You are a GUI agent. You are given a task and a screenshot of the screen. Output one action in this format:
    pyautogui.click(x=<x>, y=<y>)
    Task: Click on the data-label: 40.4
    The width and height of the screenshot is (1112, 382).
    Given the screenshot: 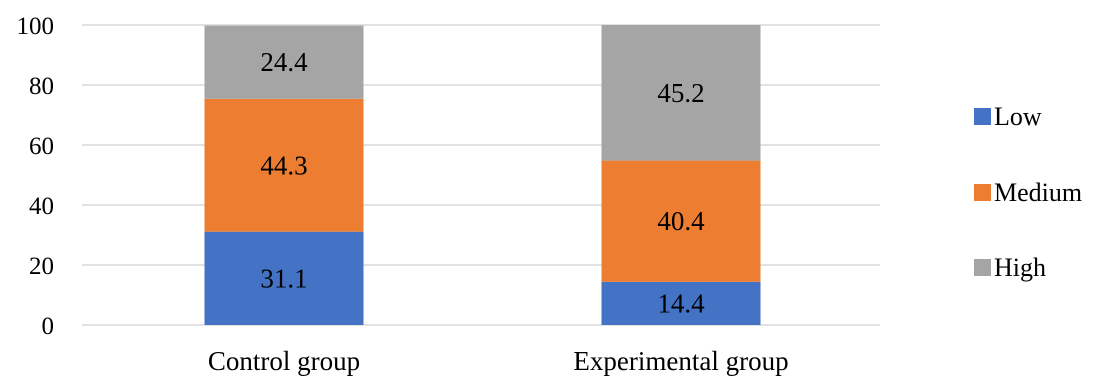 What is the action you would take?
    pyautogui.click(x=681, y=221)
    